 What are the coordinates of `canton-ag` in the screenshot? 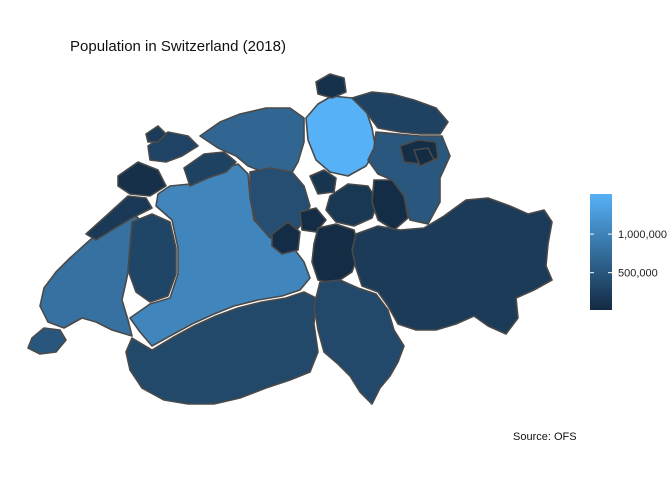 It's located at (252, 142).